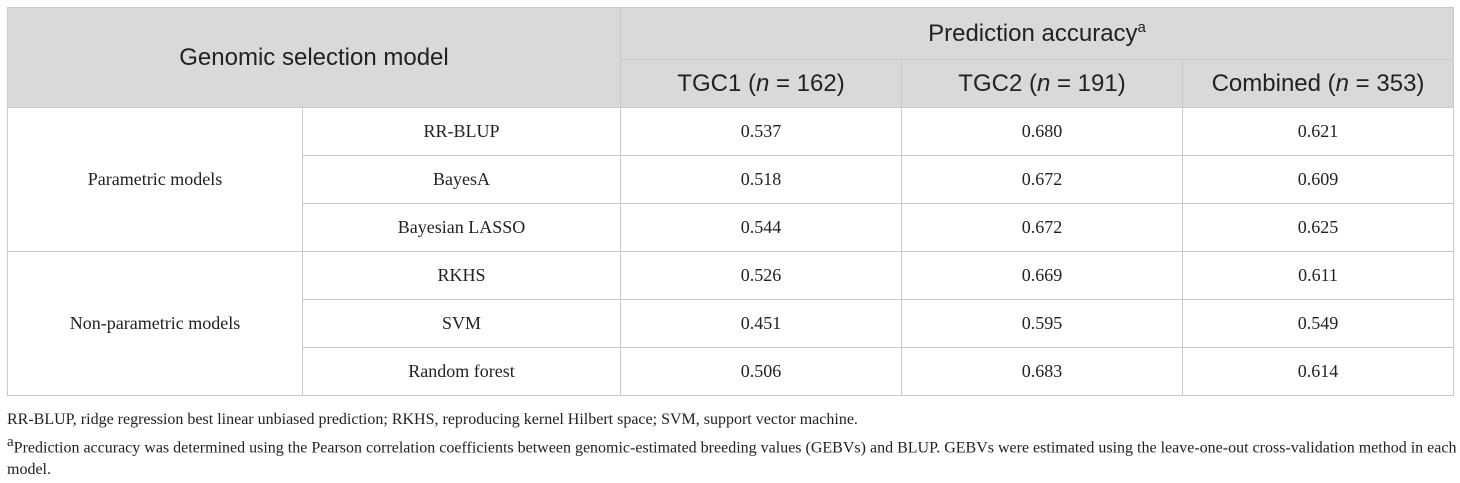 The image size is (1460, 483). I want to click on value-tgc1: 0.544, so click(761, 227).